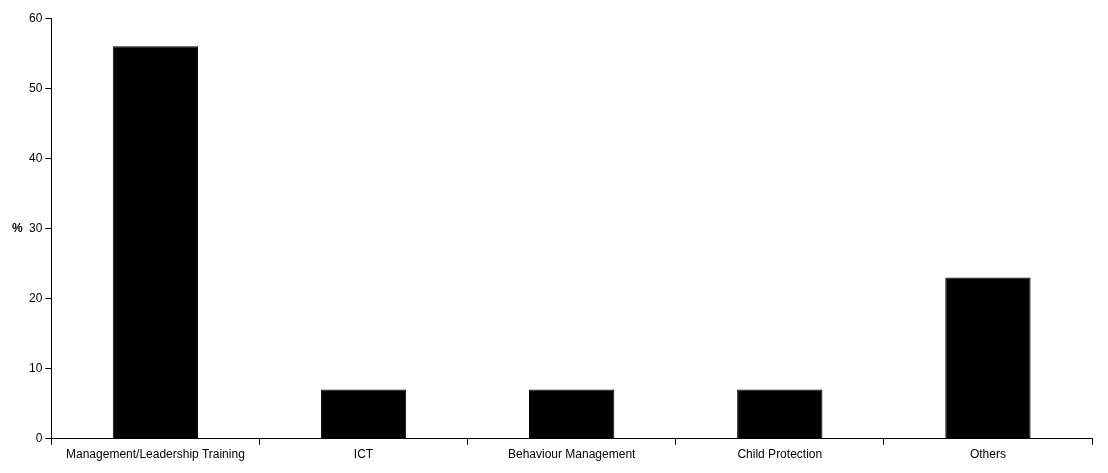 The height and width of the screenshot is (473, 1108). I want to click on y-tick-label: 10, so click(35, 367).